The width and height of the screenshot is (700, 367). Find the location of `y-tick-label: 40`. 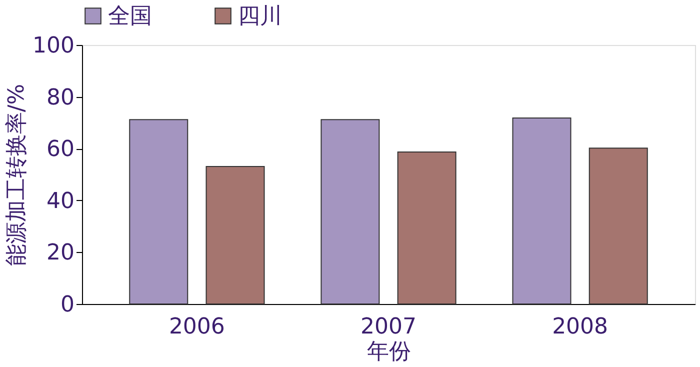

y-tick-label: 40 is located at coordinates (60, 201).